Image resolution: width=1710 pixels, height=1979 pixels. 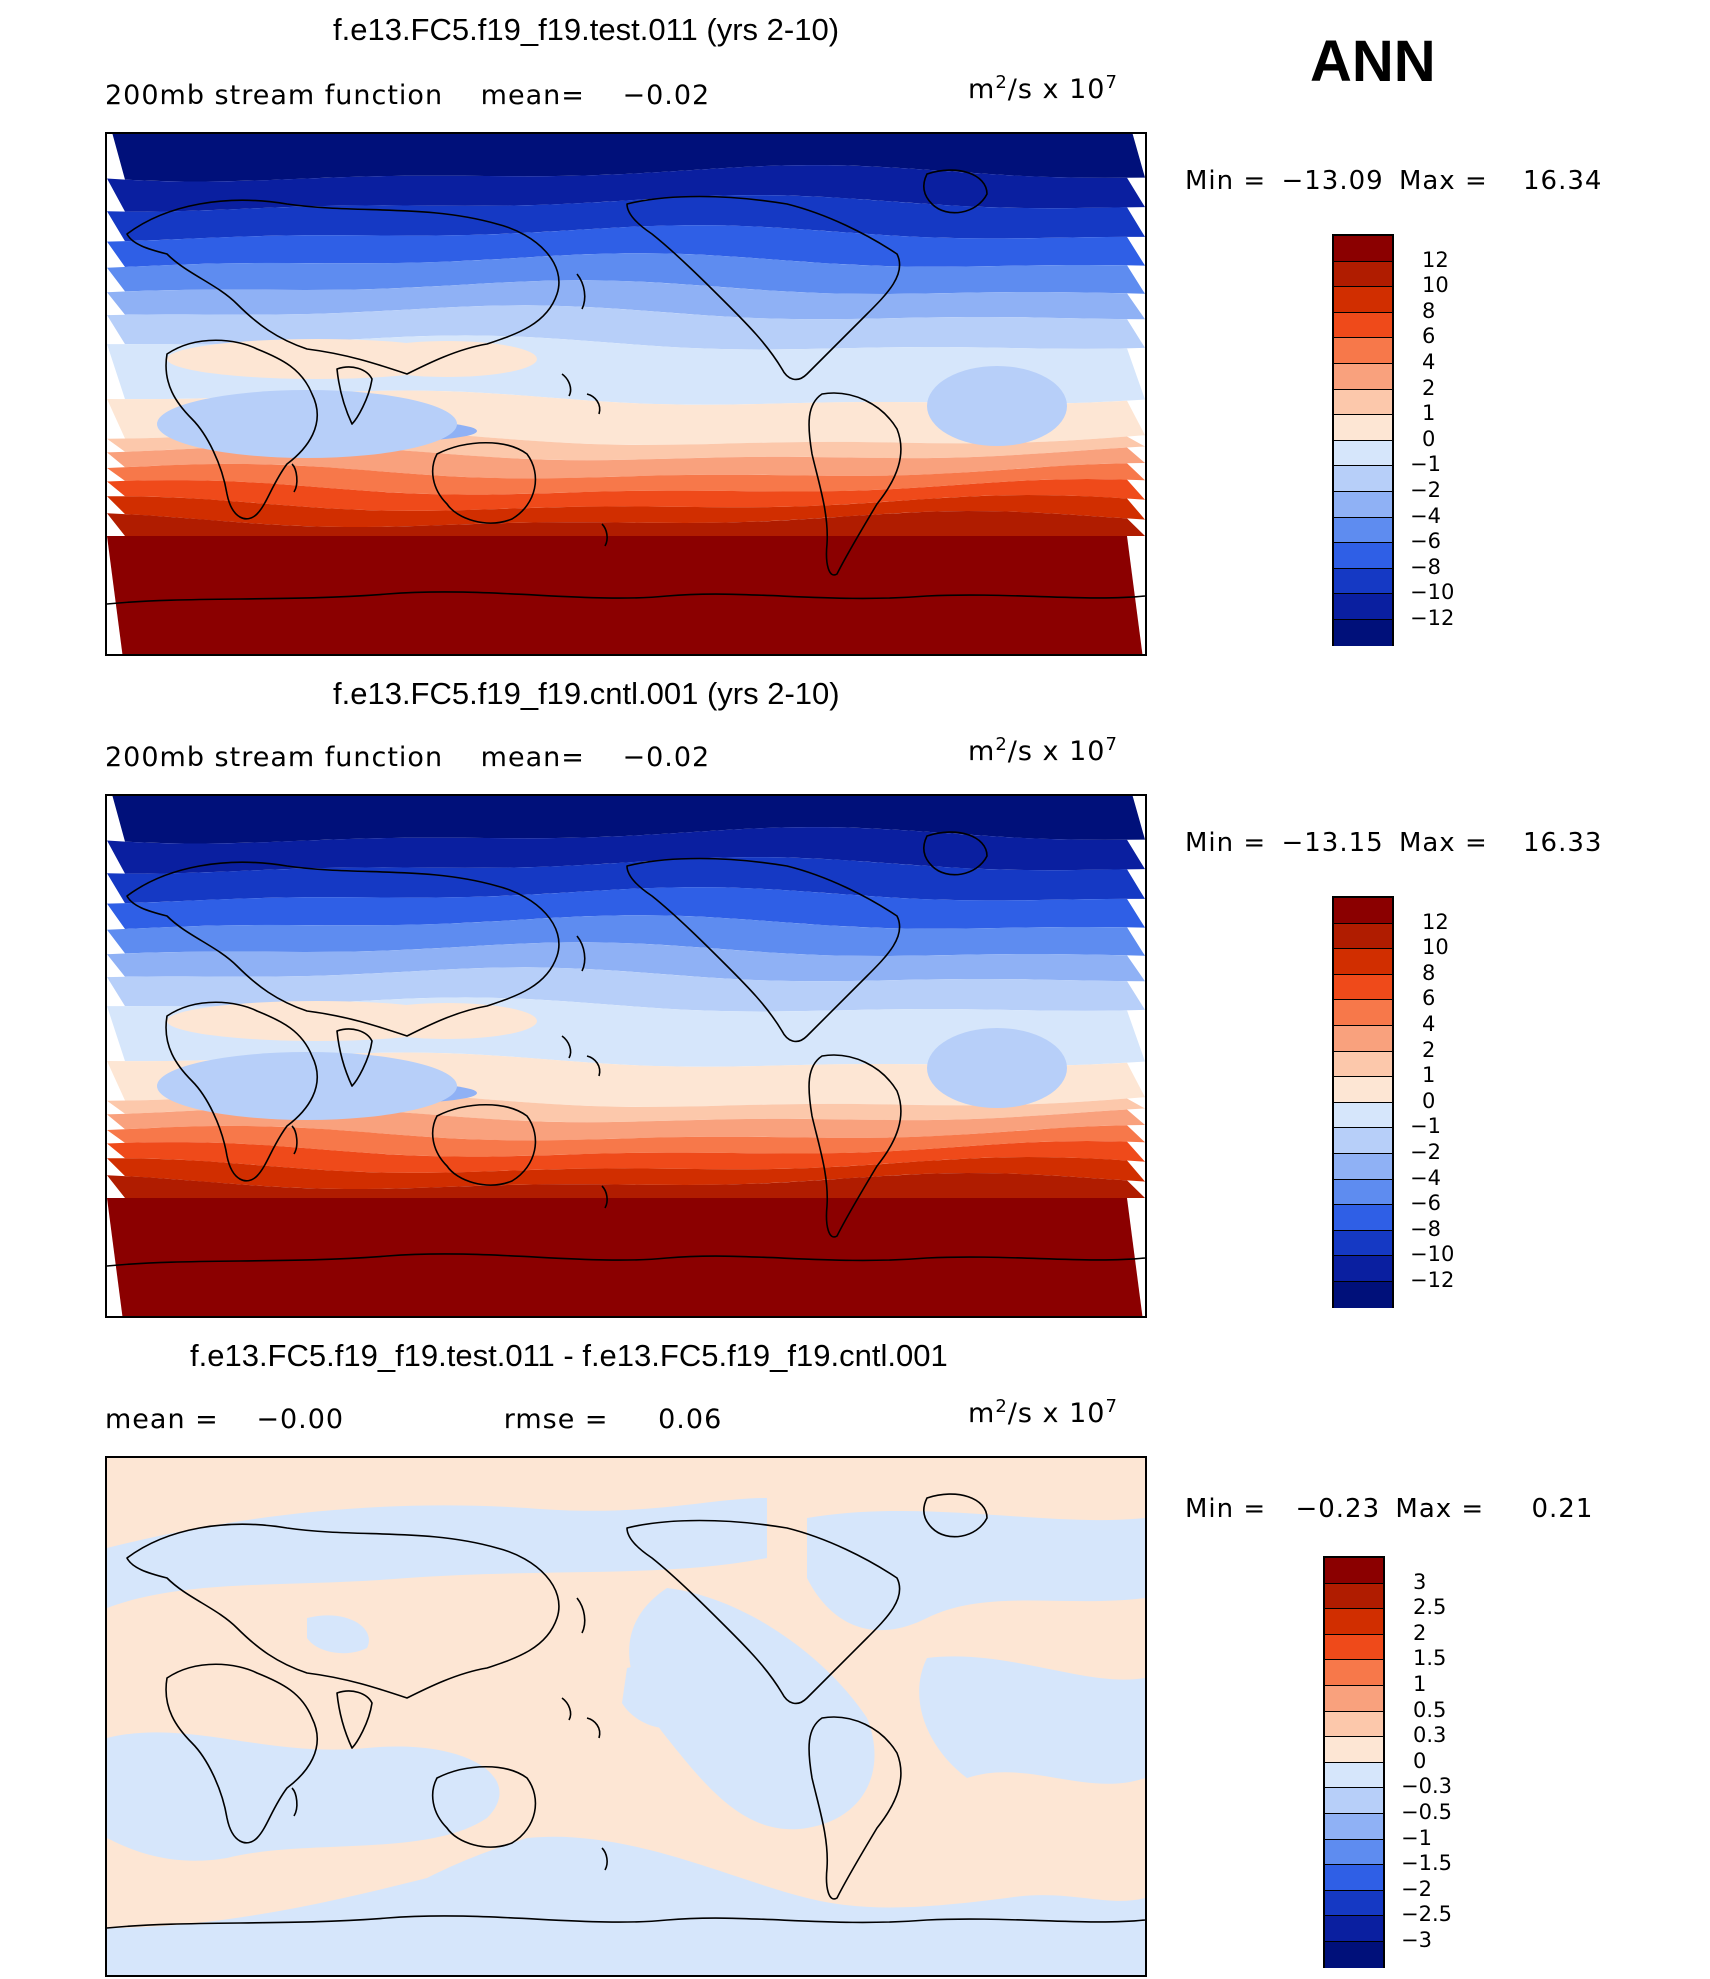 I want to click on panel2-mean-label: mean=, so click(x=532, y=757).